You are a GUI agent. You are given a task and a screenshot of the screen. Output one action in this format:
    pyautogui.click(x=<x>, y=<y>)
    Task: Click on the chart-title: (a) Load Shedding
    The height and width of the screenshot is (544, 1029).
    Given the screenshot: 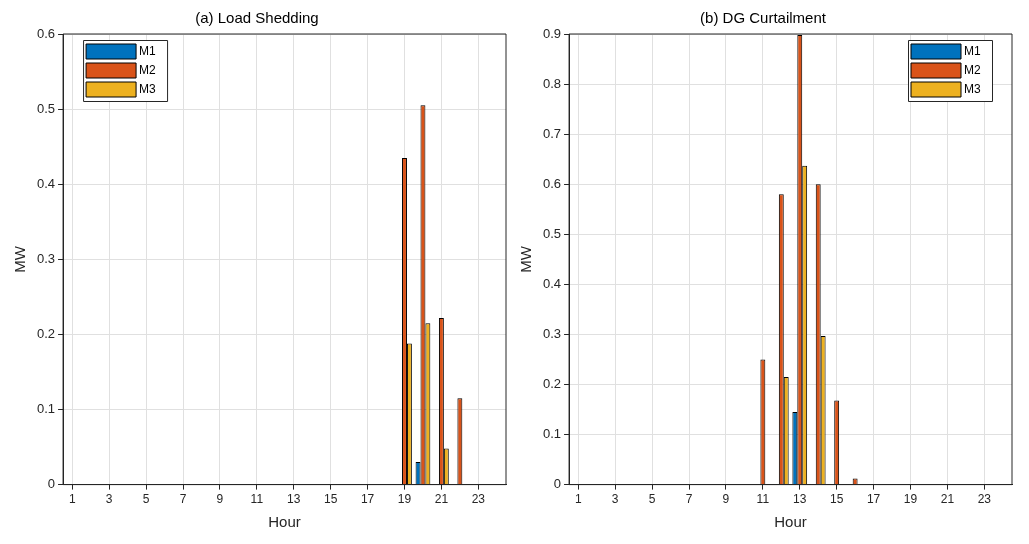 What is the action you would take?
    pyautogui.click(x=257, y=18)
    